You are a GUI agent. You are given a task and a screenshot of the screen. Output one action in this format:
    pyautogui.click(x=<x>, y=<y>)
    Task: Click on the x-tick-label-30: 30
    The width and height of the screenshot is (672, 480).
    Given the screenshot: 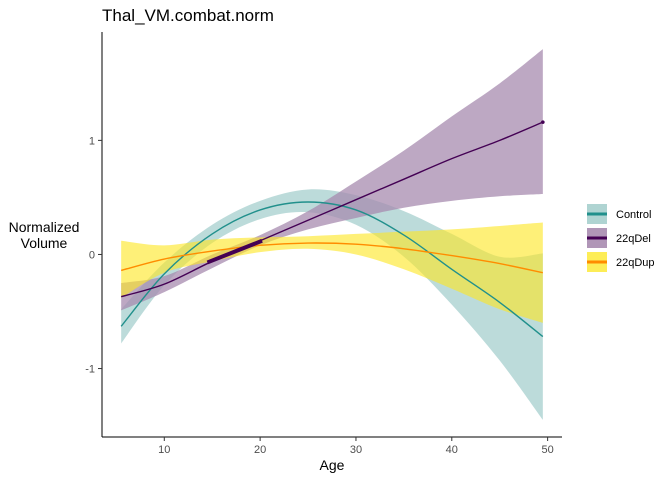 What is the action you would take?
    pyautogui.click(x=356, y=450)
    